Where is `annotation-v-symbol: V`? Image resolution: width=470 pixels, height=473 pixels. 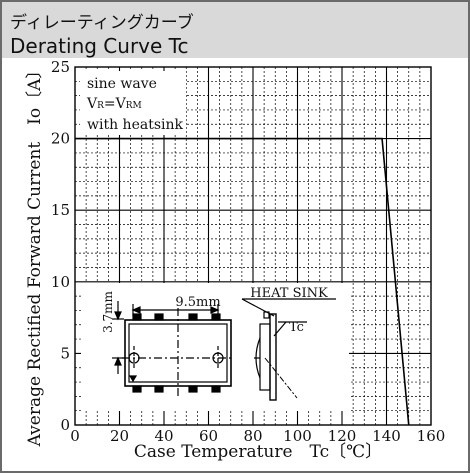 annotation-v-symbol: V is located at coordinates (92, 104).